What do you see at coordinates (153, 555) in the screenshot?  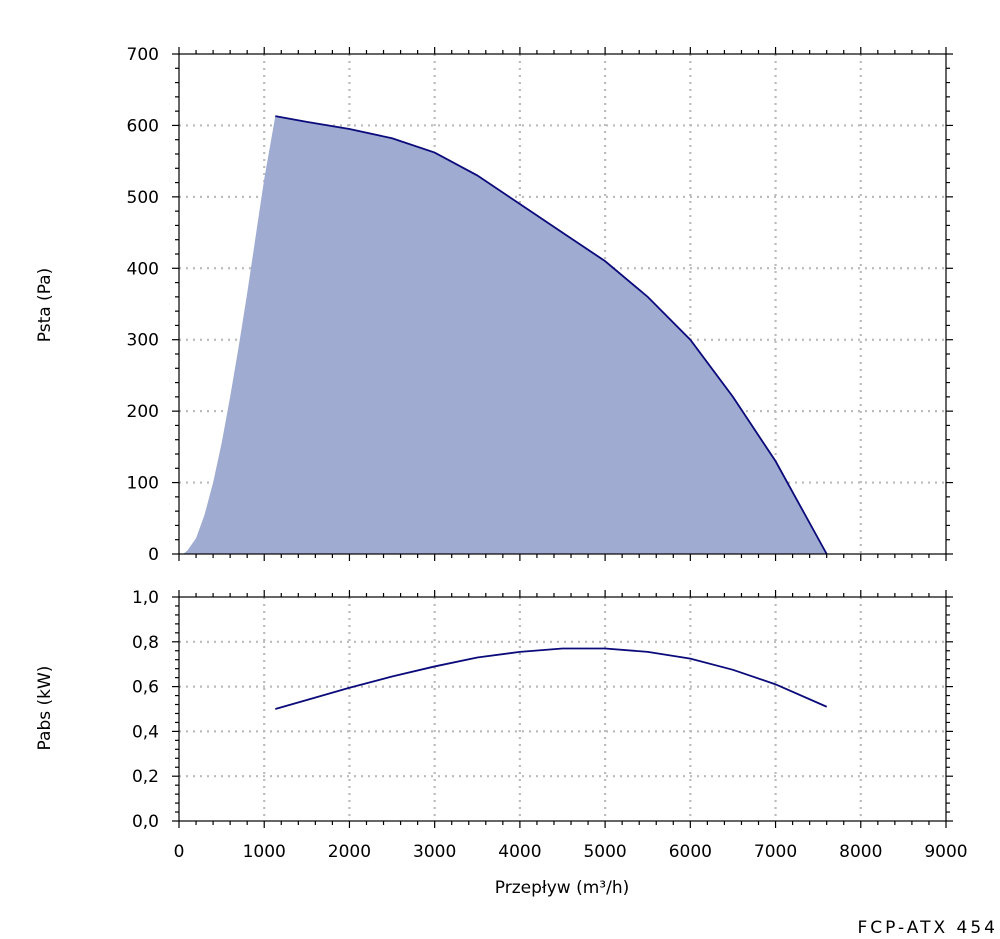 I see `pressure-ytick-label: 0` at bounding box center [153, 555].